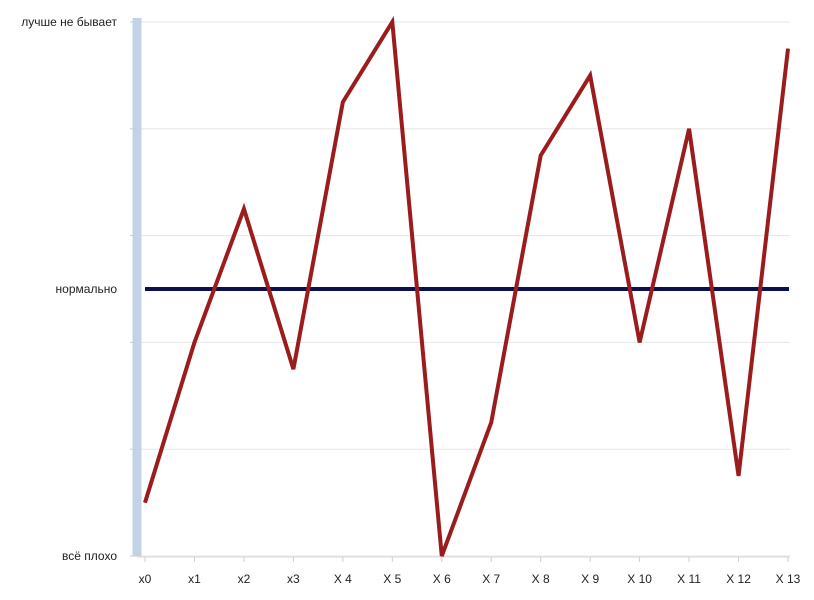  What do you see at coordinates (69, 22) in the screenshot?
I see `y-tick-label: лучше не бывает` at bounding box center [69, 22].